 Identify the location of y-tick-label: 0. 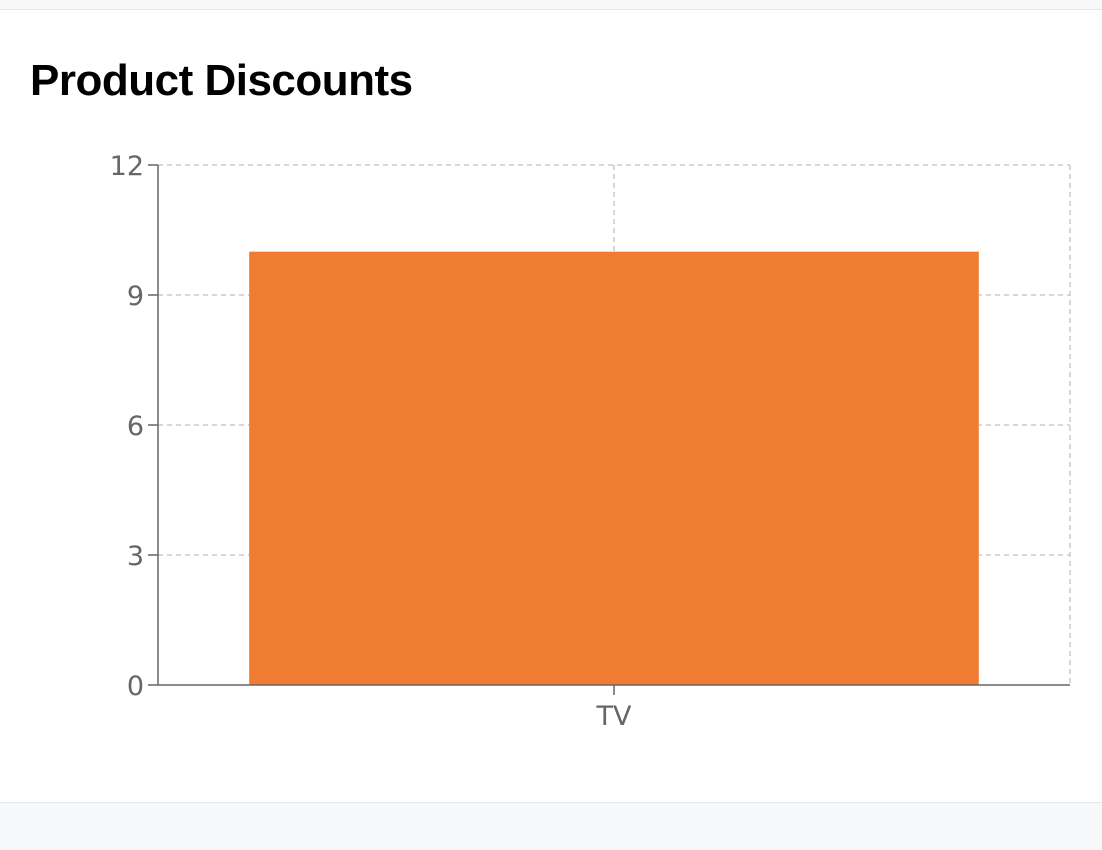
(135, 686).